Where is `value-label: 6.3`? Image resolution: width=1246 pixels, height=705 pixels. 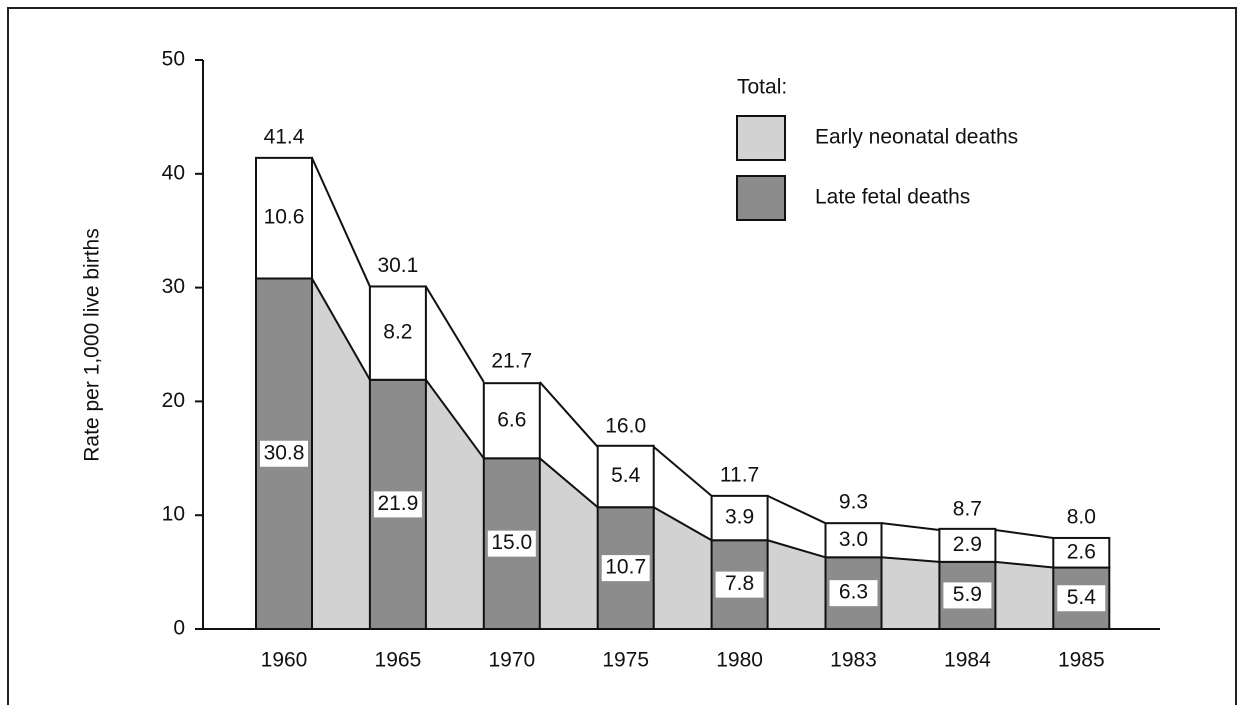
value-label: 6.3 is located at coordinates (853, 592).